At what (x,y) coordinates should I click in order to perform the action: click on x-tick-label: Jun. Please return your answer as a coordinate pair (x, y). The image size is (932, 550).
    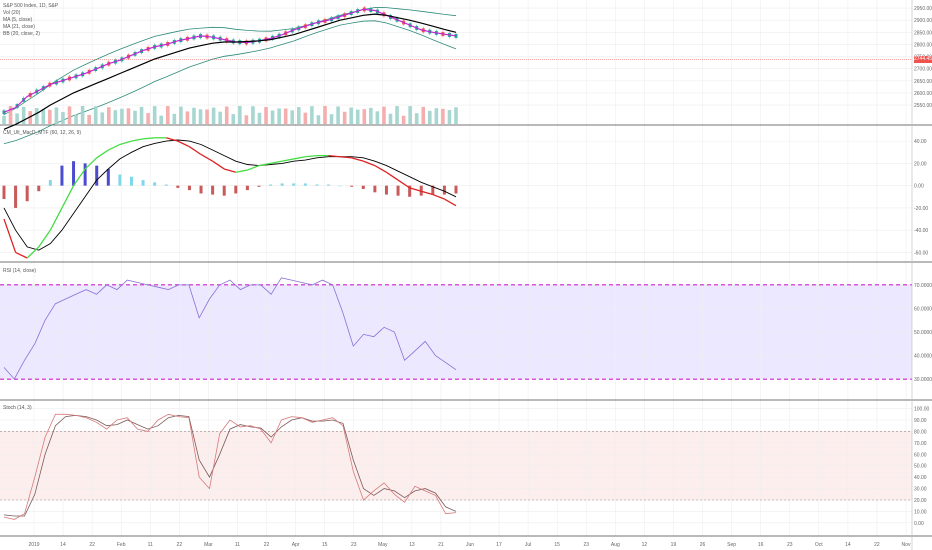
    Looking at the image, I should click on (470, 545).